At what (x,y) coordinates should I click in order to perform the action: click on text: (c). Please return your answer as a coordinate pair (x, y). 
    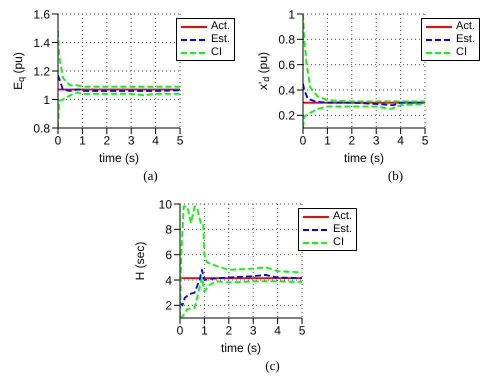
    Looking at the image, I should click on (272, 366).